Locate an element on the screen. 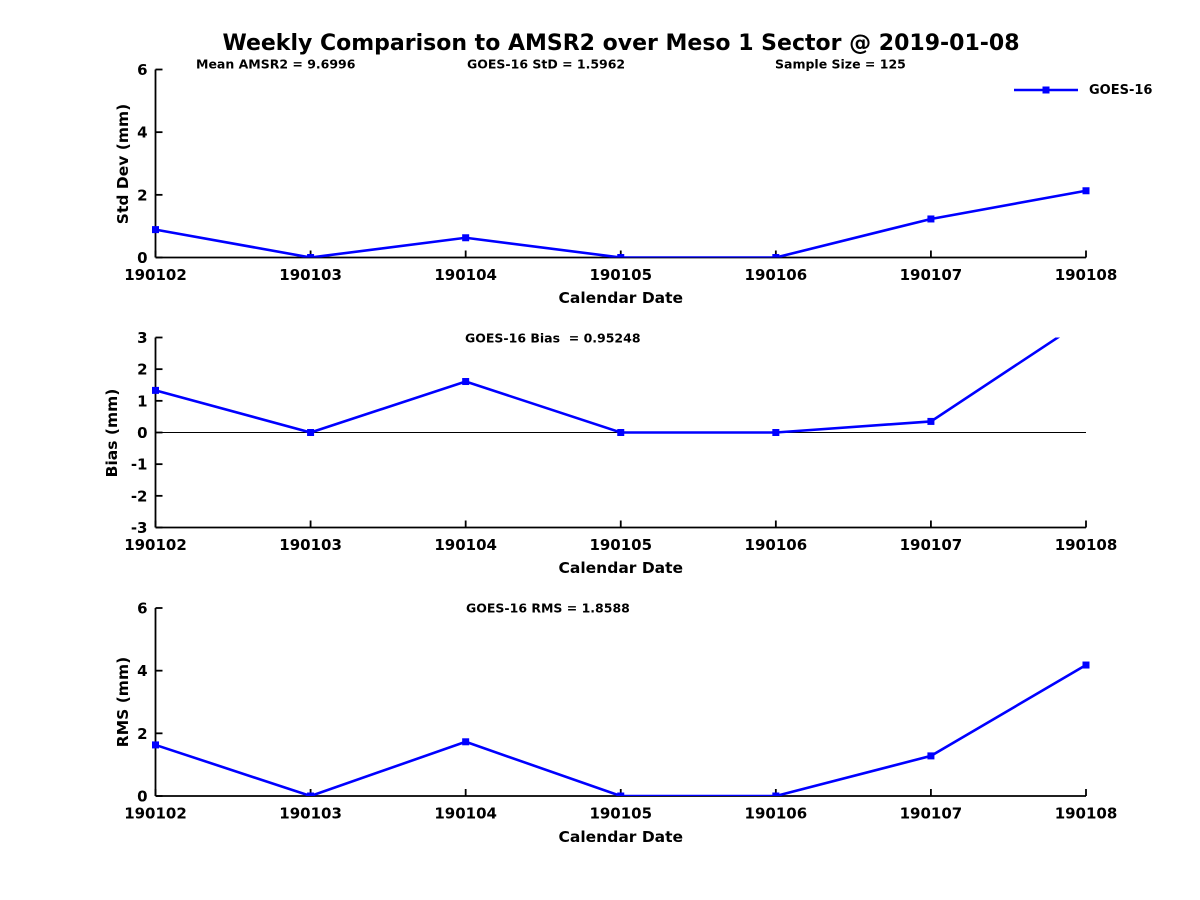 Image resolution: width=1200 pixels, height=900 pixels. y-tick-label: 3 is located at coordinates (142, 338).